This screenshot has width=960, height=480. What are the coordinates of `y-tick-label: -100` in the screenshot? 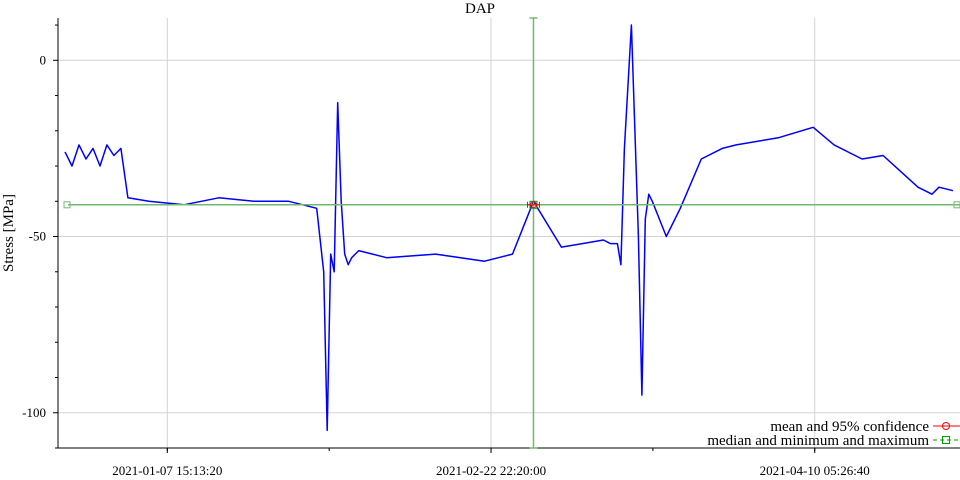 It's located at (34, 412).